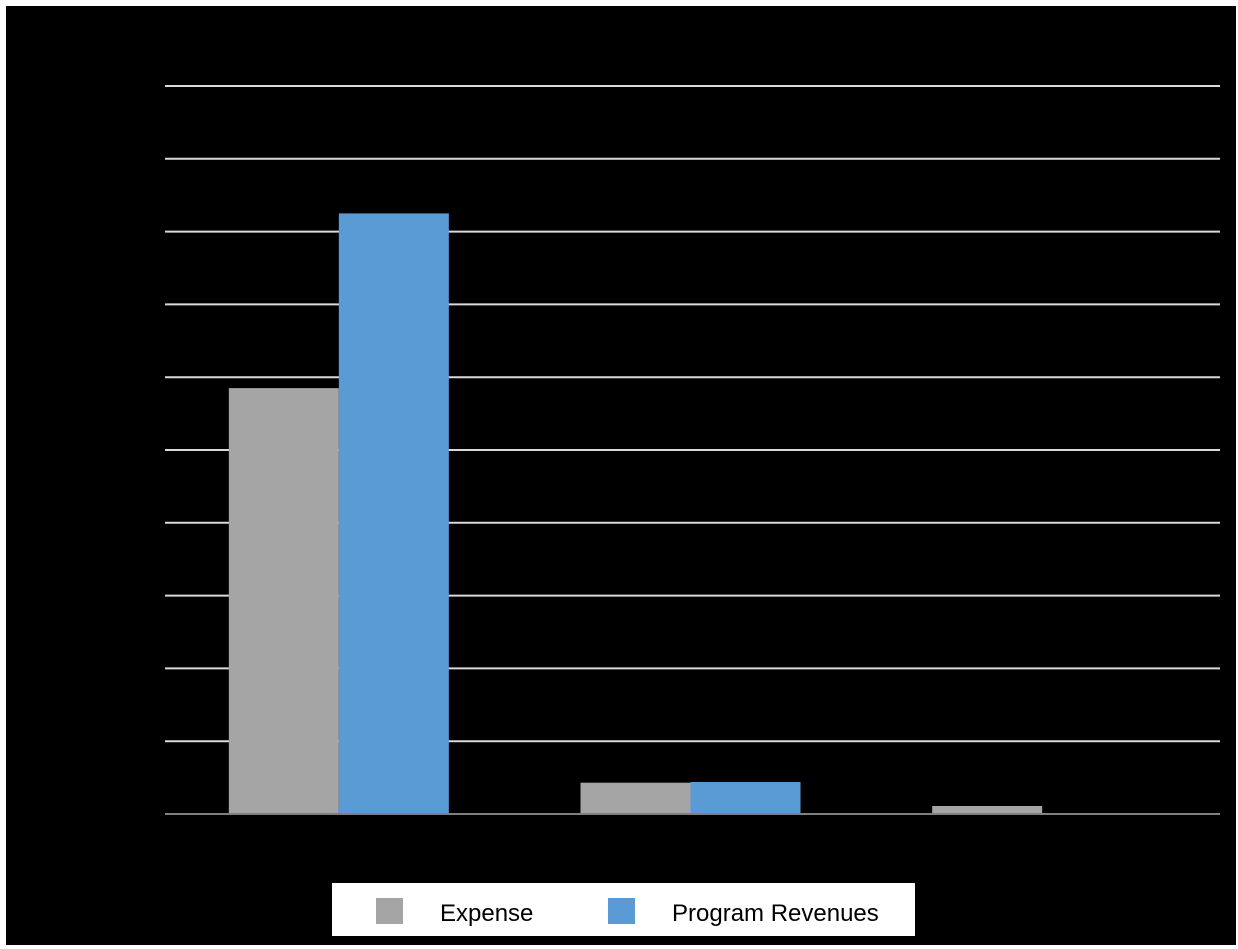 This screenshot has height=949, width=1238. What do you see at coordinates (486, 913) in the screenshot?
I see `legend-label-expense: Expense` at bounding box center [486, 913].